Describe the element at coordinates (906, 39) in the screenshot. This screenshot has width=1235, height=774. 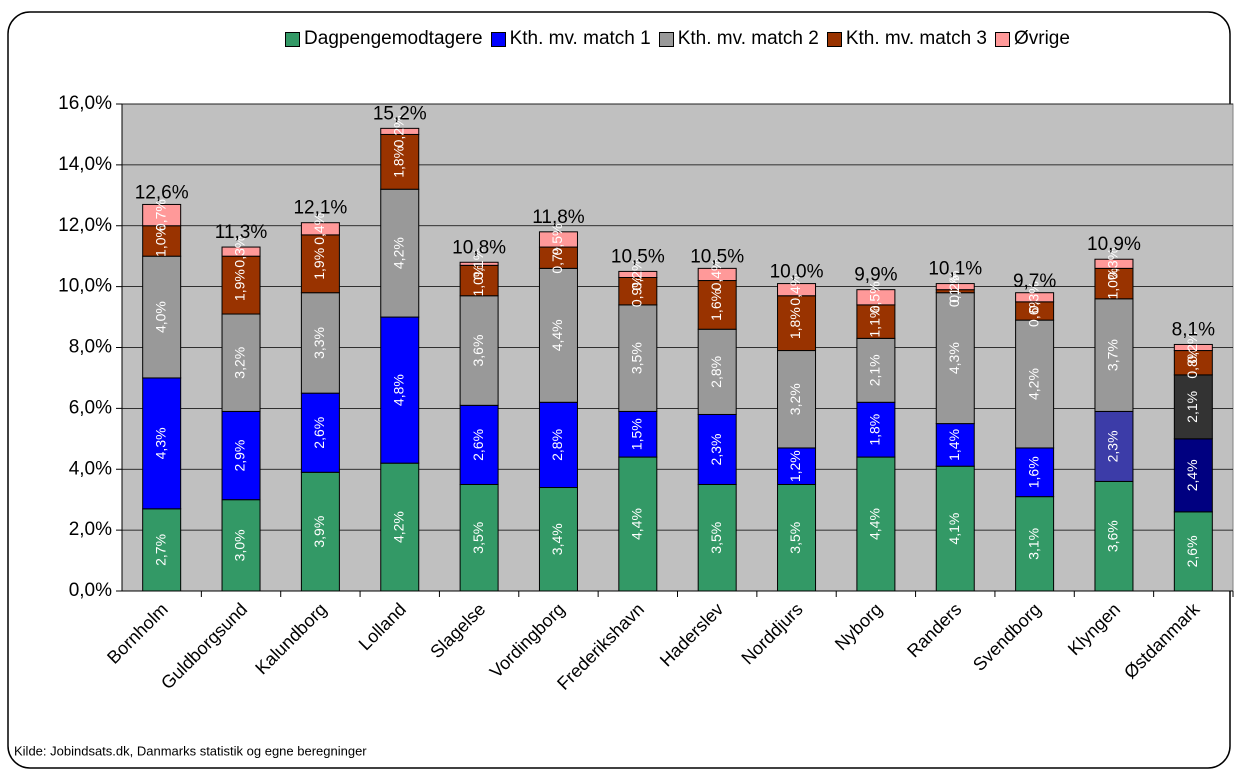
I see `legend-item: Kth. mv. match 3` at that location.